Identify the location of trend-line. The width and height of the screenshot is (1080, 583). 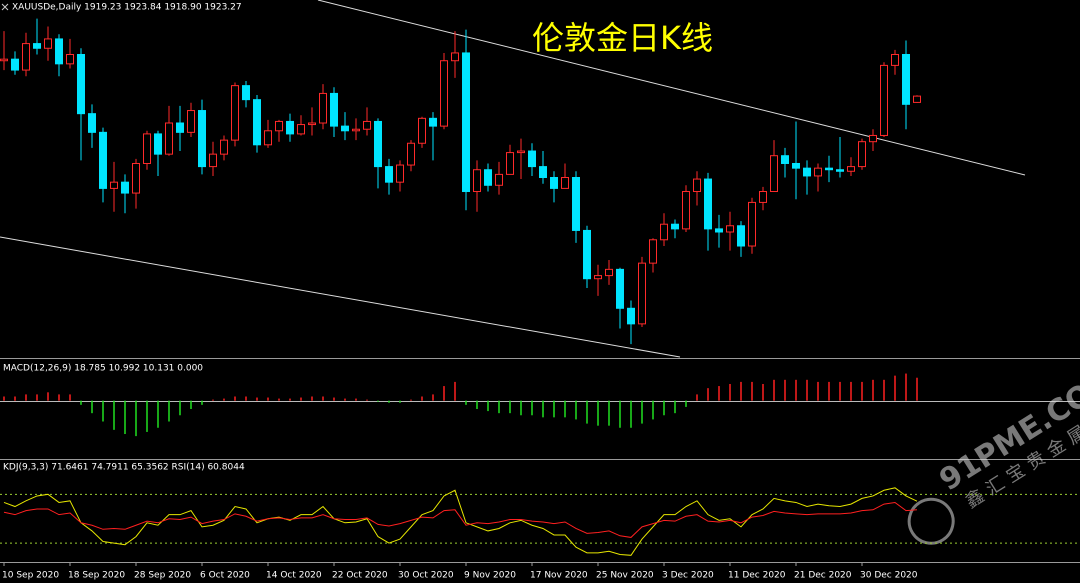
(340, 297).